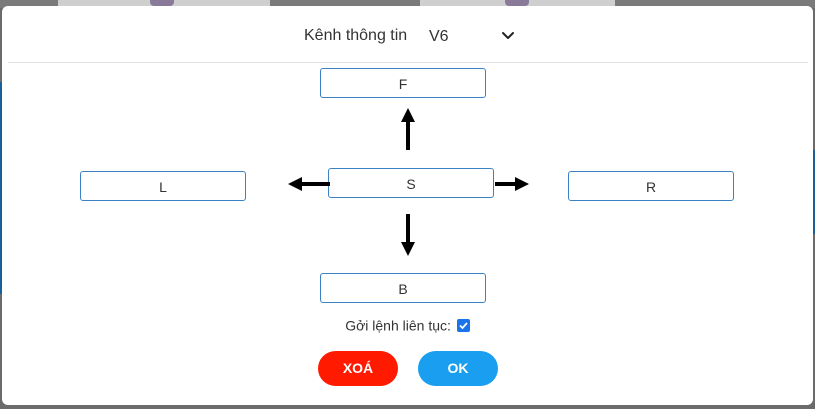 Image resolution: width=815 pixels, height=409 pixels. I want to click on arrow-left-icon, so click(309, 184).